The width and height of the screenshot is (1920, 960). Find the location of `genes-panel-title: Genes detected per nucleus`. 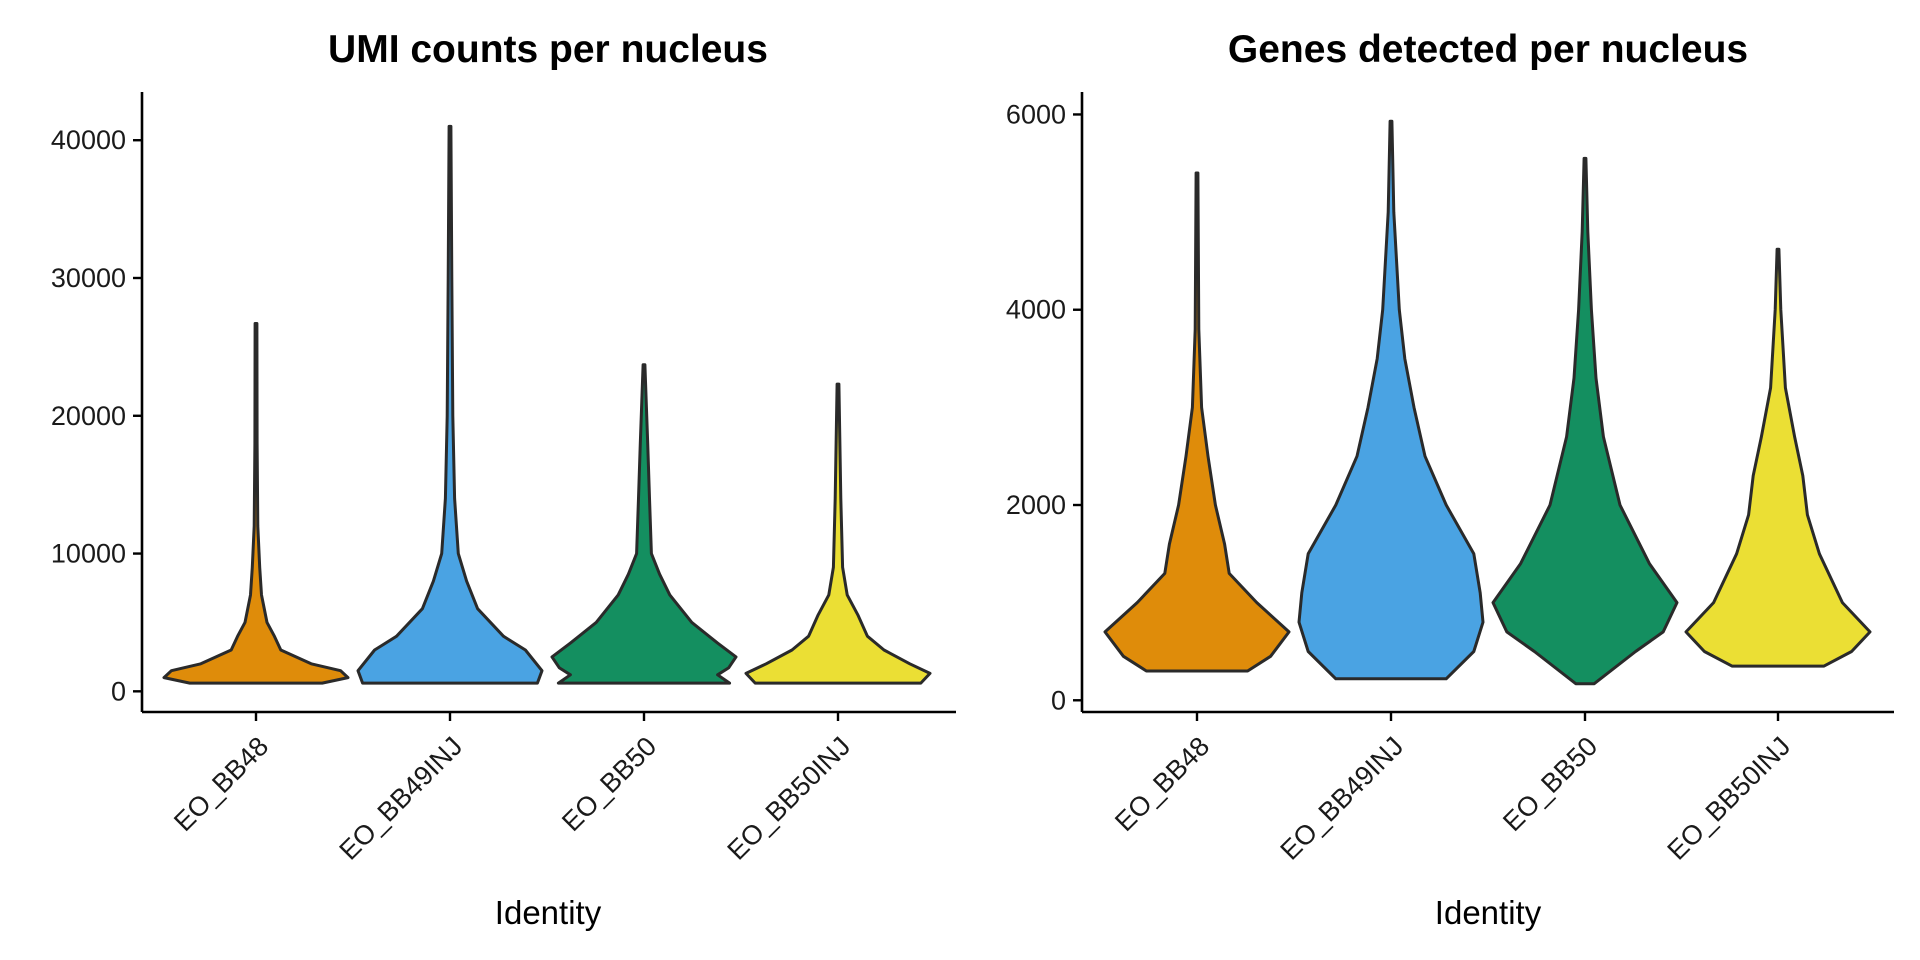

genes-panel-title: Genes detected per nucleus is located at coordinates (1488, 49).